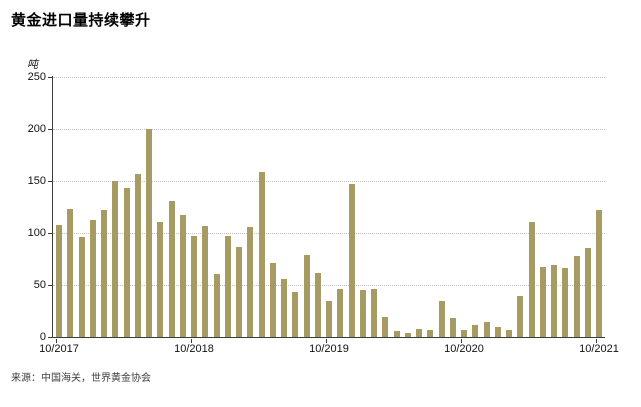 Image resolution: width=641 pixels, height=407 pixels. I want to click on chart-title: 黄金进口量持续攀升, so click(81, 20).